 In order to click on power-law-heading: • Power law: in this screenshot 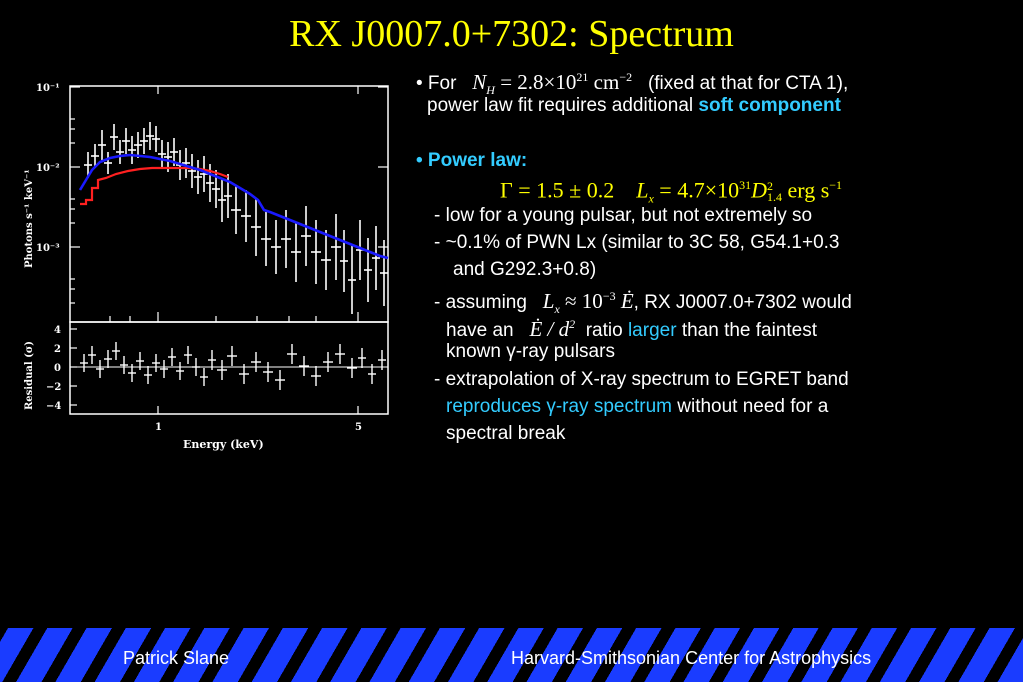, I will do `click(472, 160)`.